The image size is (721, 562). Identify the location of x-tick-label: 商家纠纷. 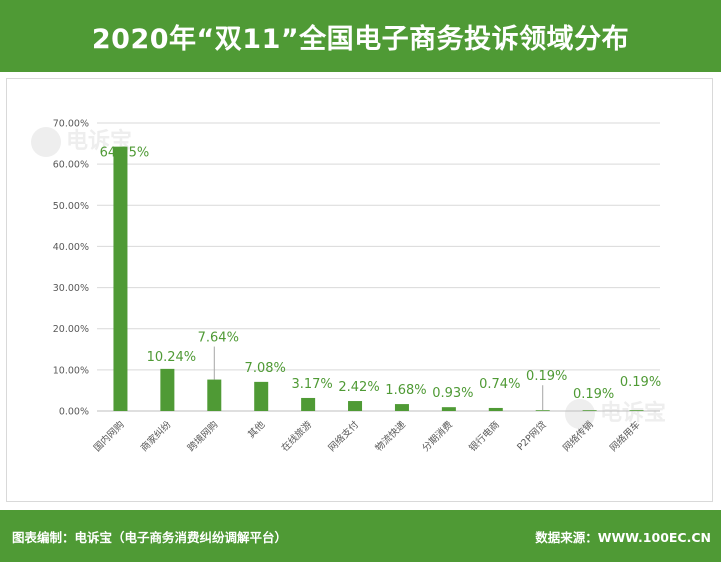
(156, 436).